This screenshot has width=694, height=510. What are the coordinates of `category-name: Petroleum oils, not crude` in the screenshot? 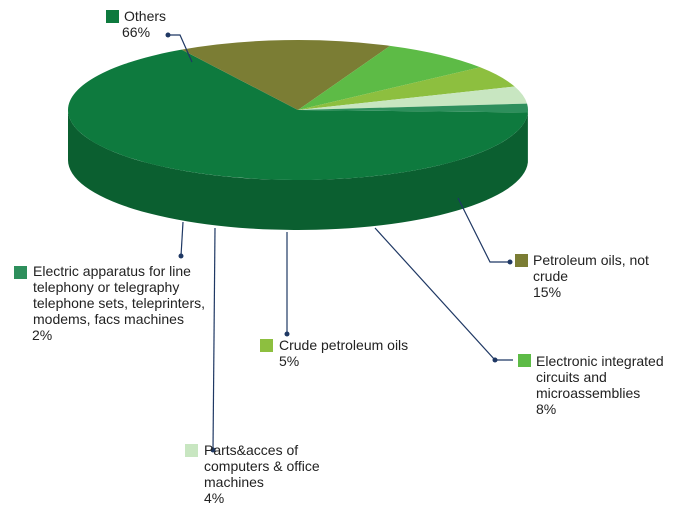 It's located at (591, 268).